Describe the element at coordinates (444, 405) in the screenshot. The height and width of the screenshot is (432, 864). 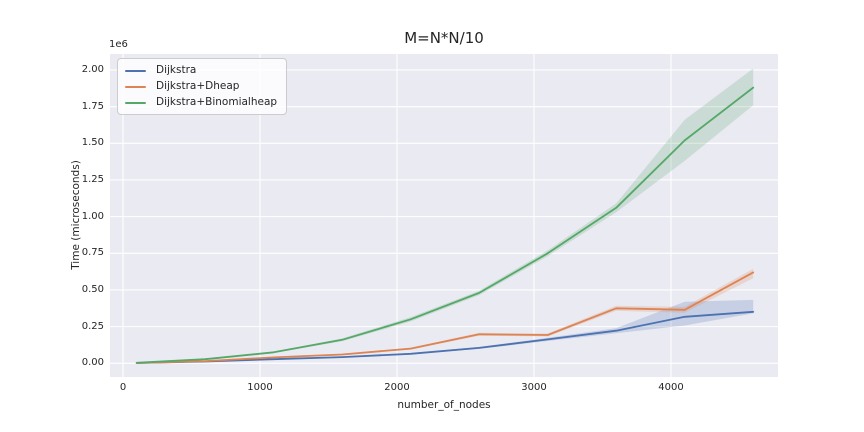
I see `x-axis-label: number_of_nodes` at that location.